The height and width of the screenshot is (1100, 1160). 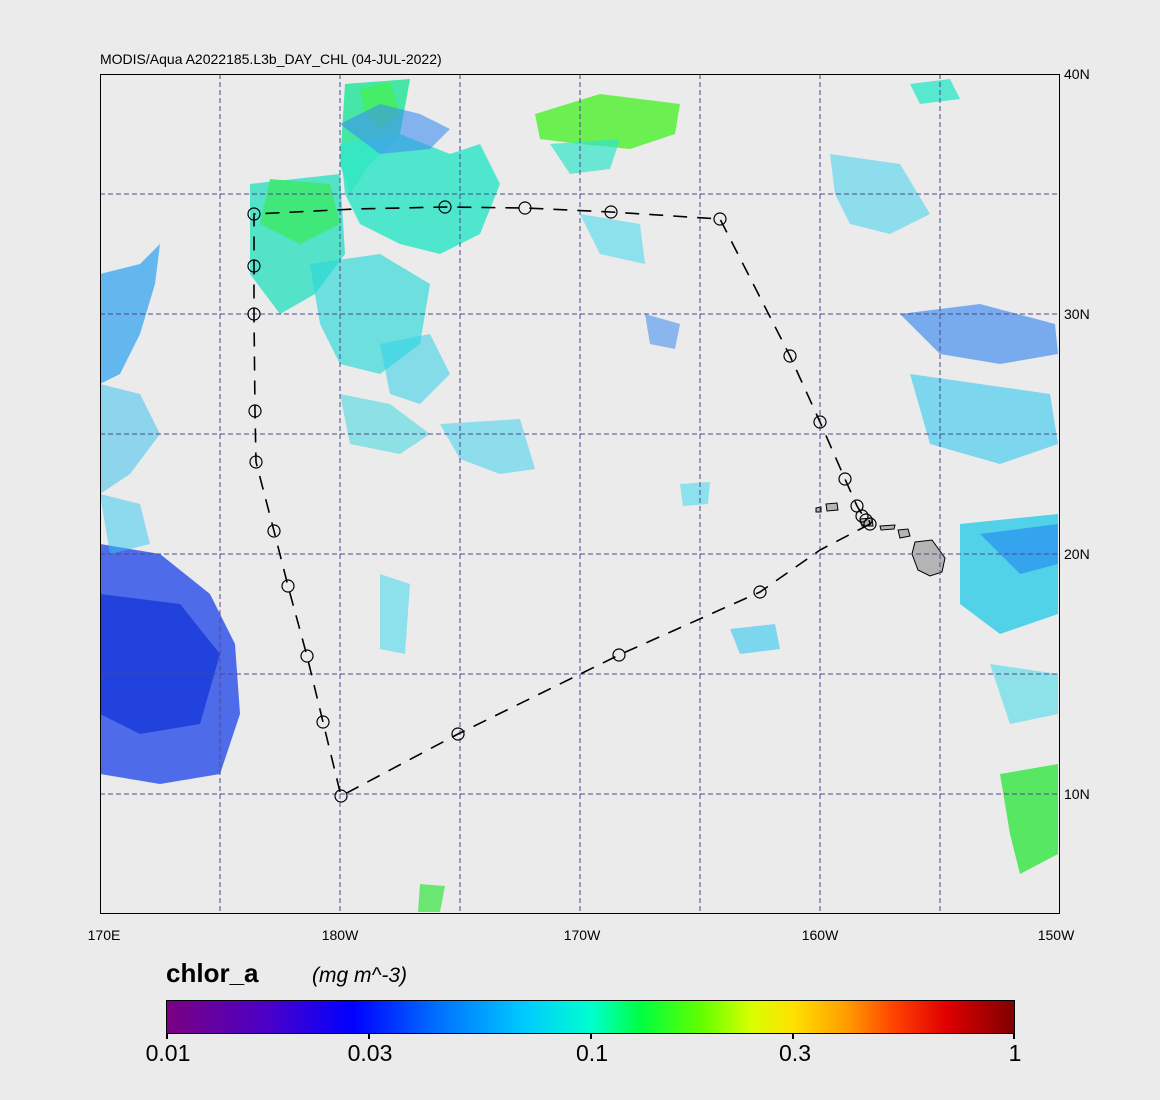 What do you see at coordinates (1015, 1053) in the screenshot?
I see `colorbar-label-1: 1` at bounding box center [1015, 1053].